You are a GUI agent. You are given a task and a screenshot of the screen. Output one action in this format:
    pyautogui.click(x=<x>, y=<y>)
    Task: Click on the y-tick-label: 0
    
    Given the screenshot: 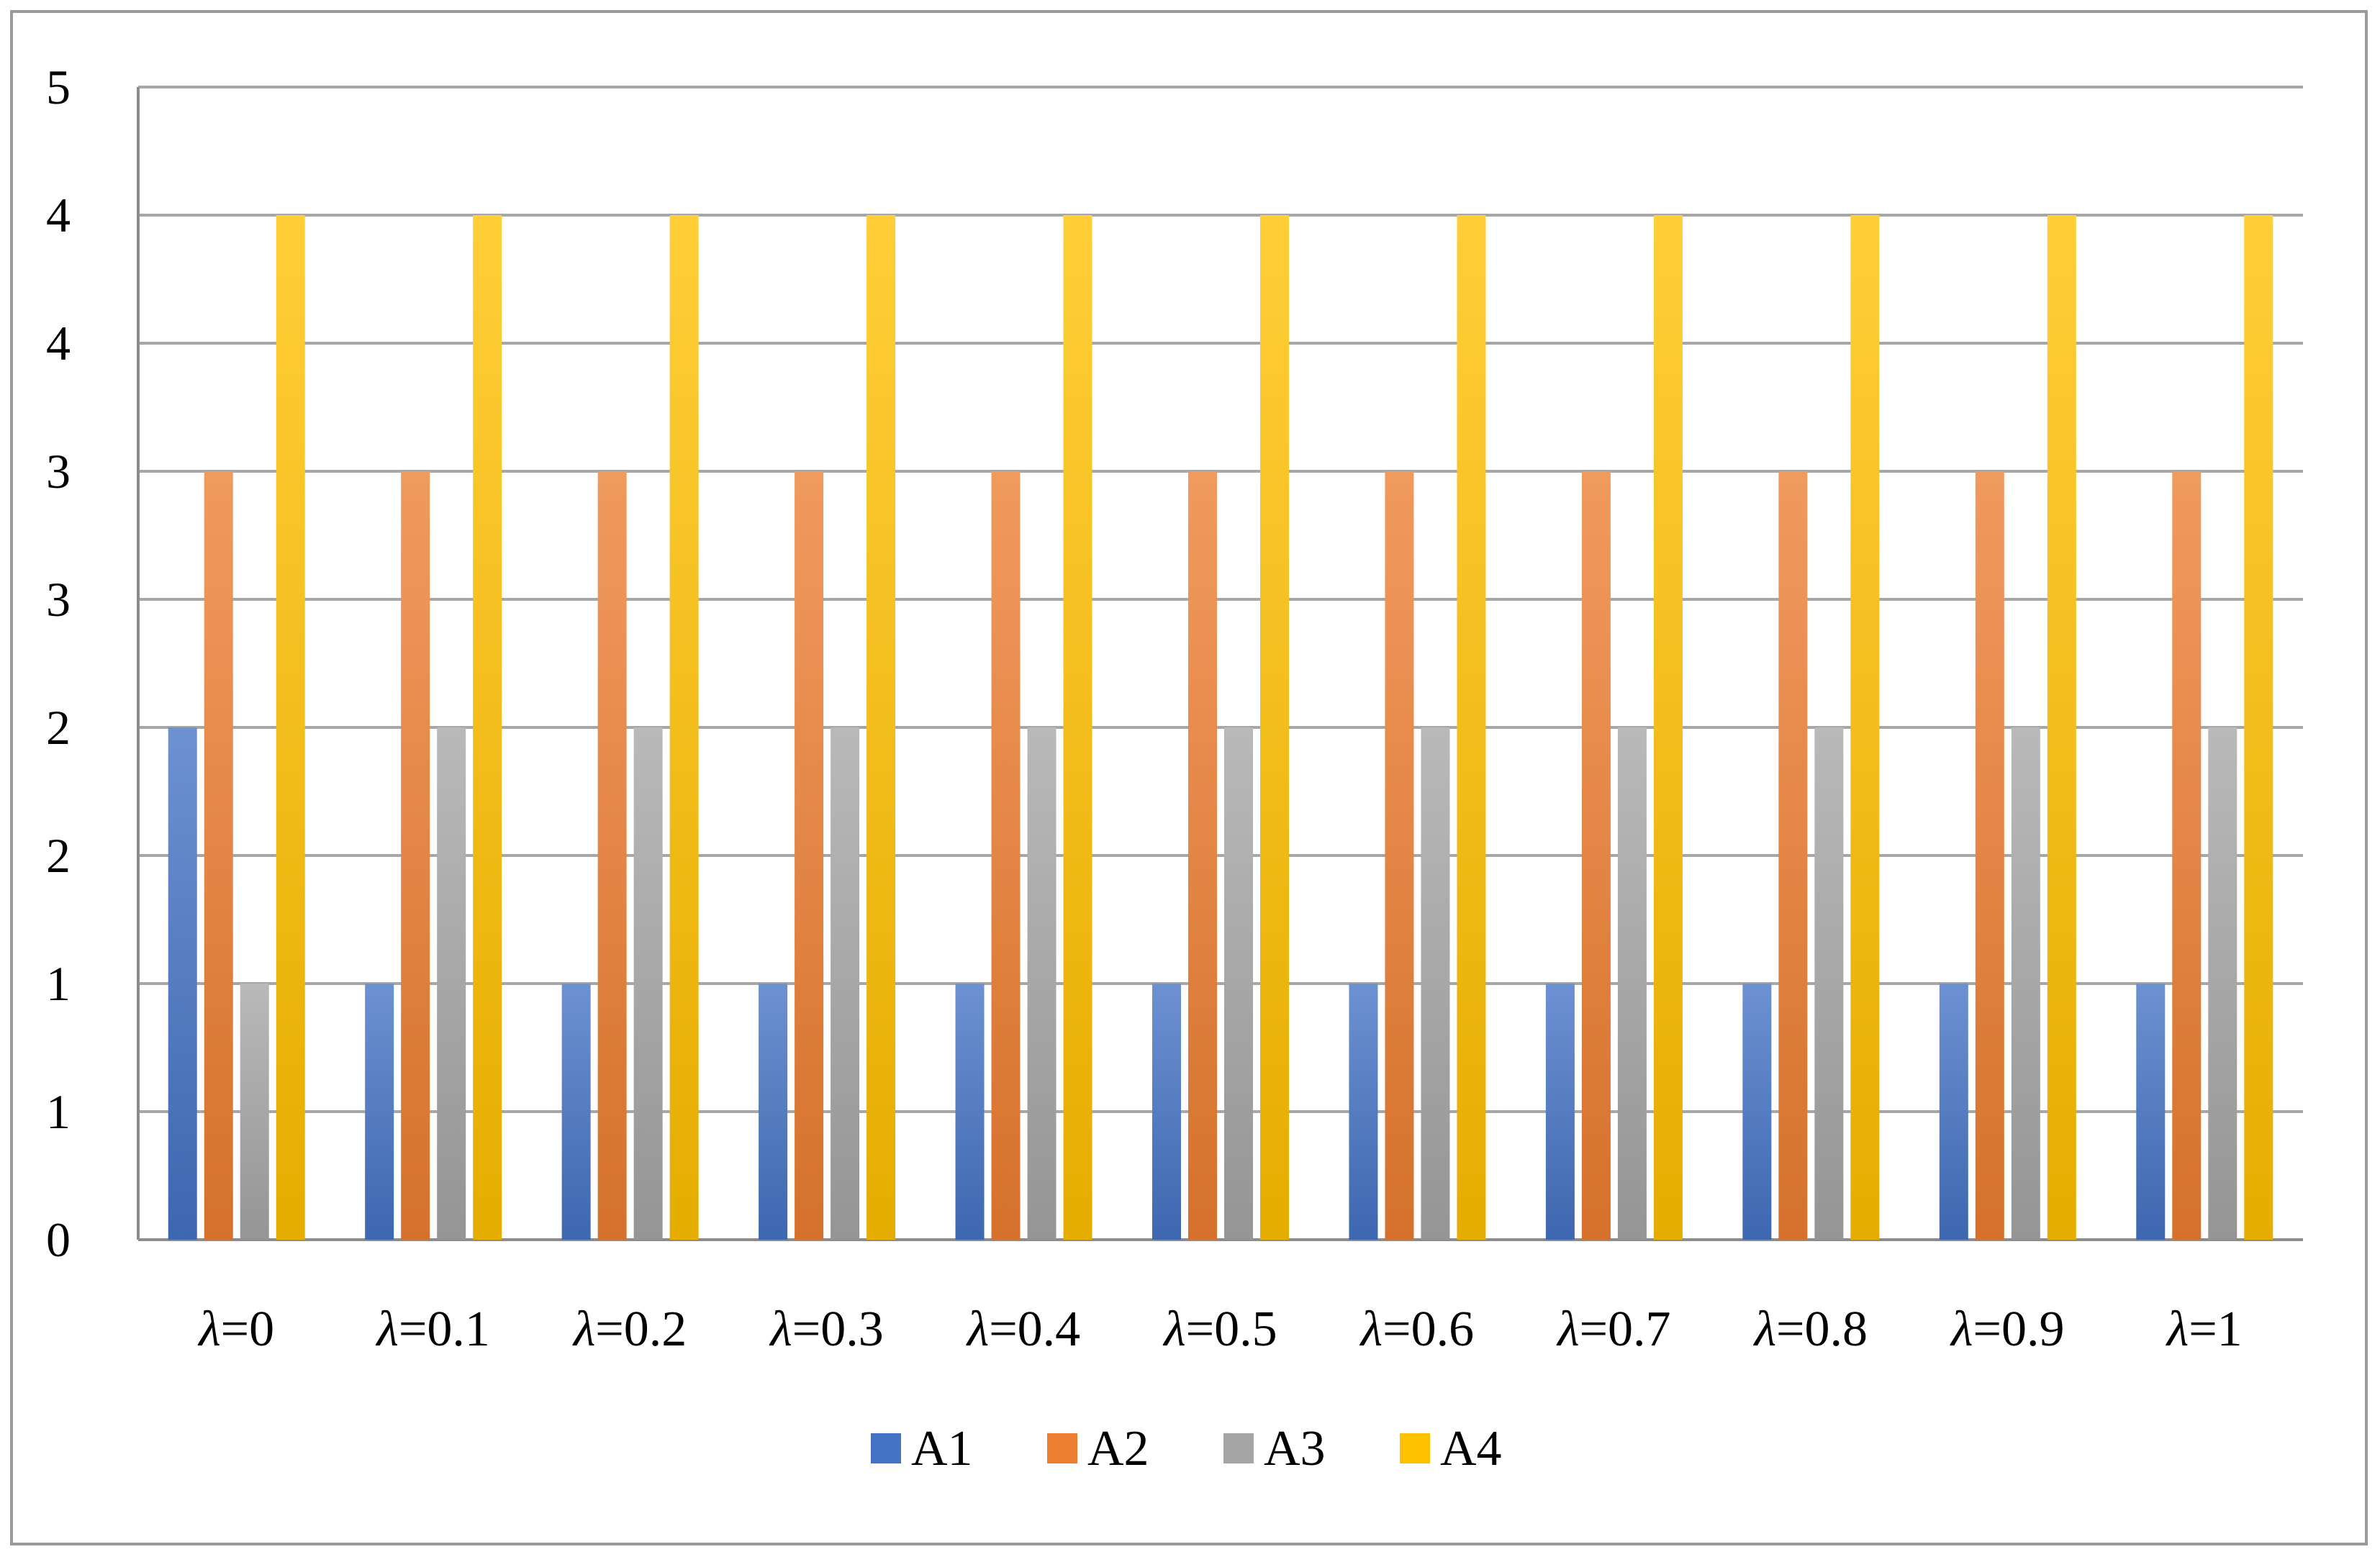 What is the action you would take?
    pyautogui.click(x=58, y=1239)
    